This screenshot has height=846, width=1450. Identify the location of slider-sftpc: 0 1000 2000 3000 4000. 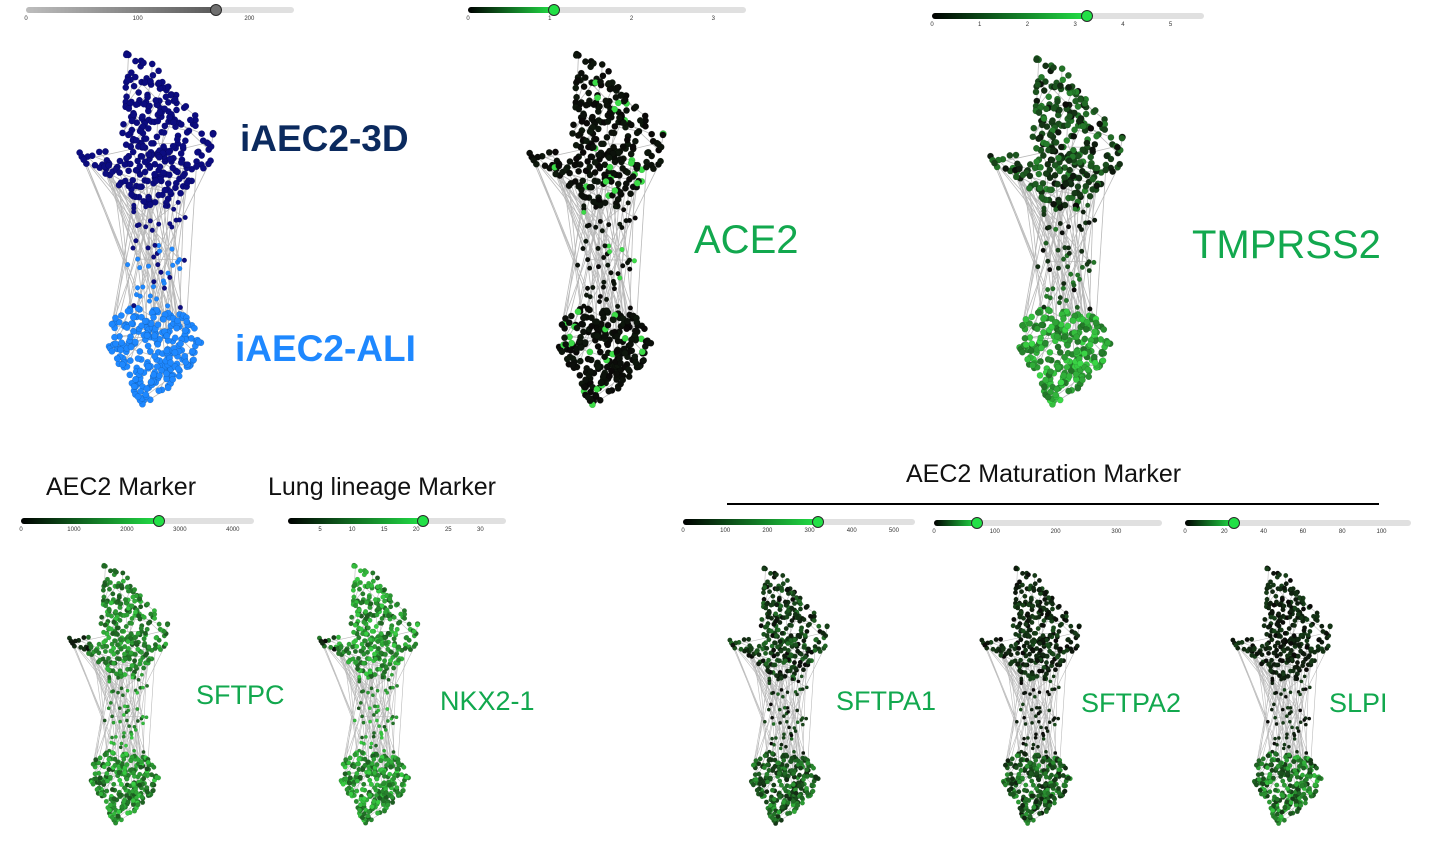
(136, 527).